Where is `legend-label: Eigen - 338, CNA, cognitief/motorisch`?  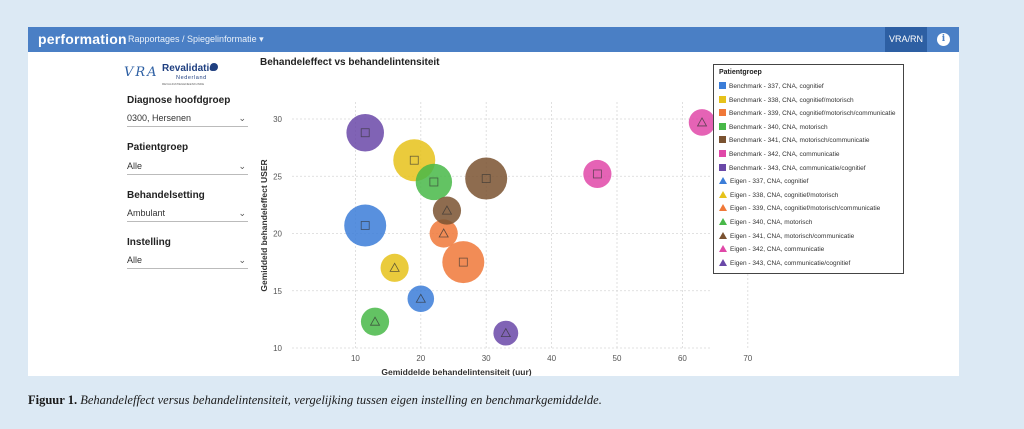 legend-label: Eigen - 338, CNA, cognitief/motorisch is located at coordinates (784, 195).